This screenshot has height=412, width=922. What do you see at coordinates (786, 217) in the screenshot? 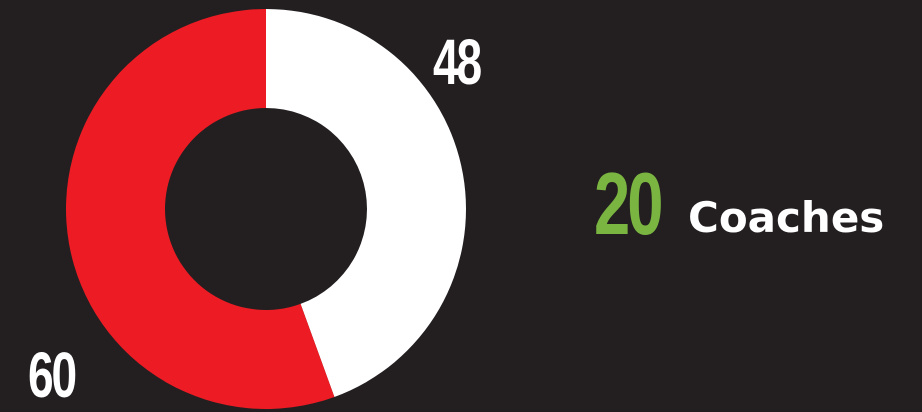
I see `stat-label: Coaches` at bounding box center [786, 217].